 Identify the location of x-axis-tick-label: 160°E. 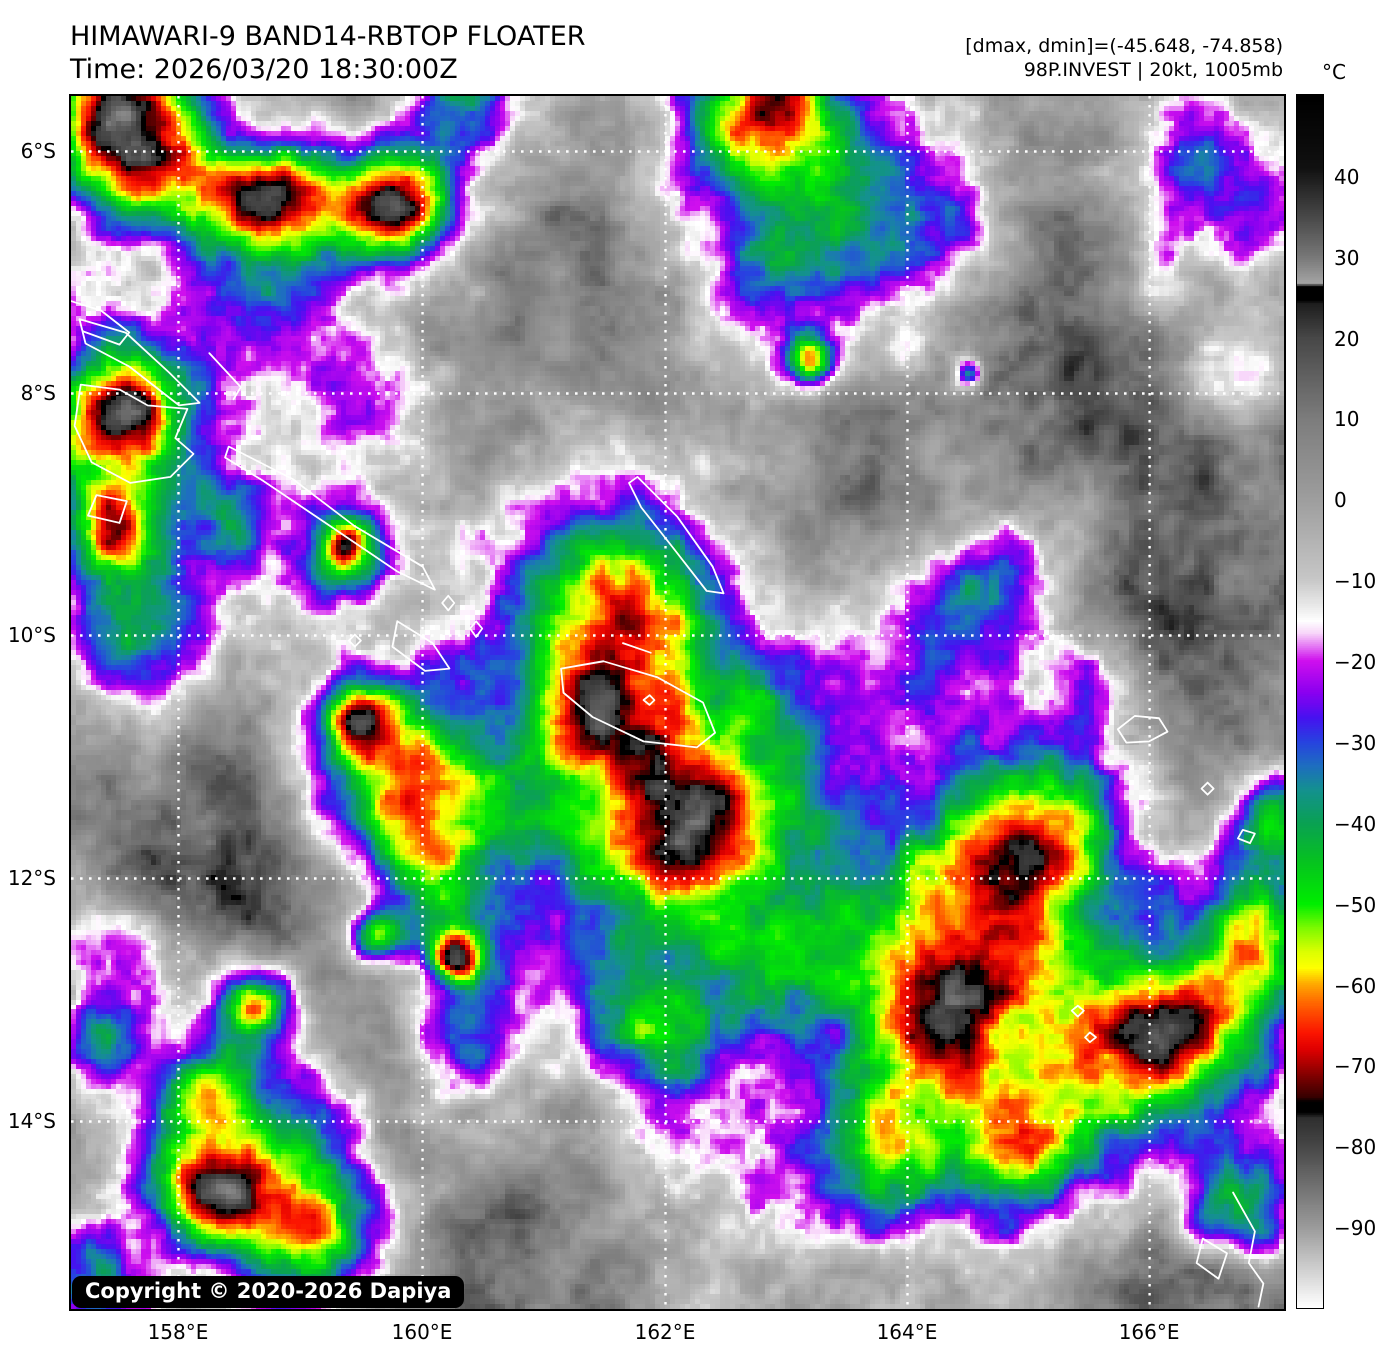
(422, 1332).